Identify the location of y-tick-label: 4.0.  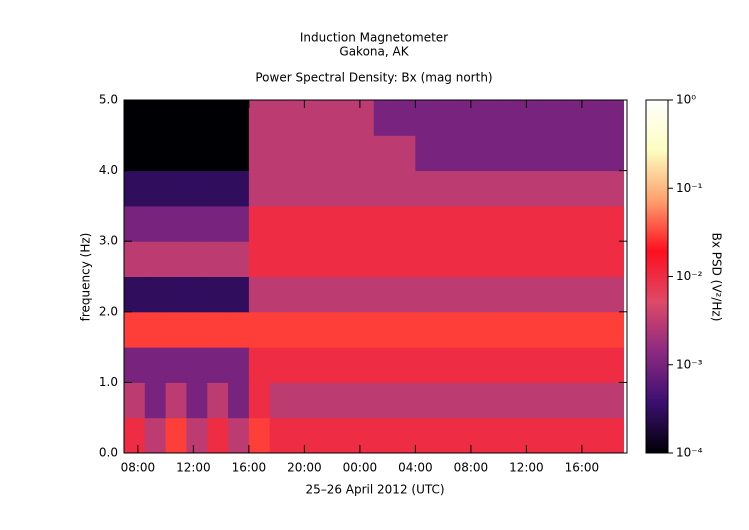
(108, 170).